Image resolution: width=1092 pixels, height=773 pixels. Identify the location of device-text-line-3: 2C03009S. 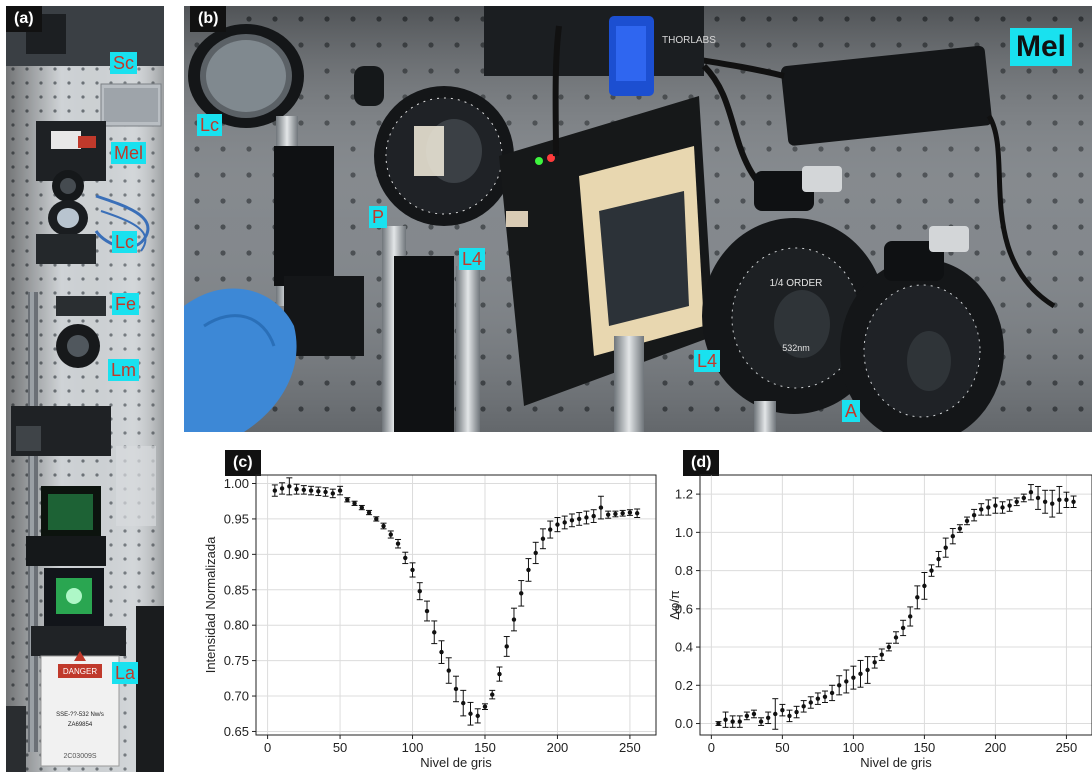
(79, 756).